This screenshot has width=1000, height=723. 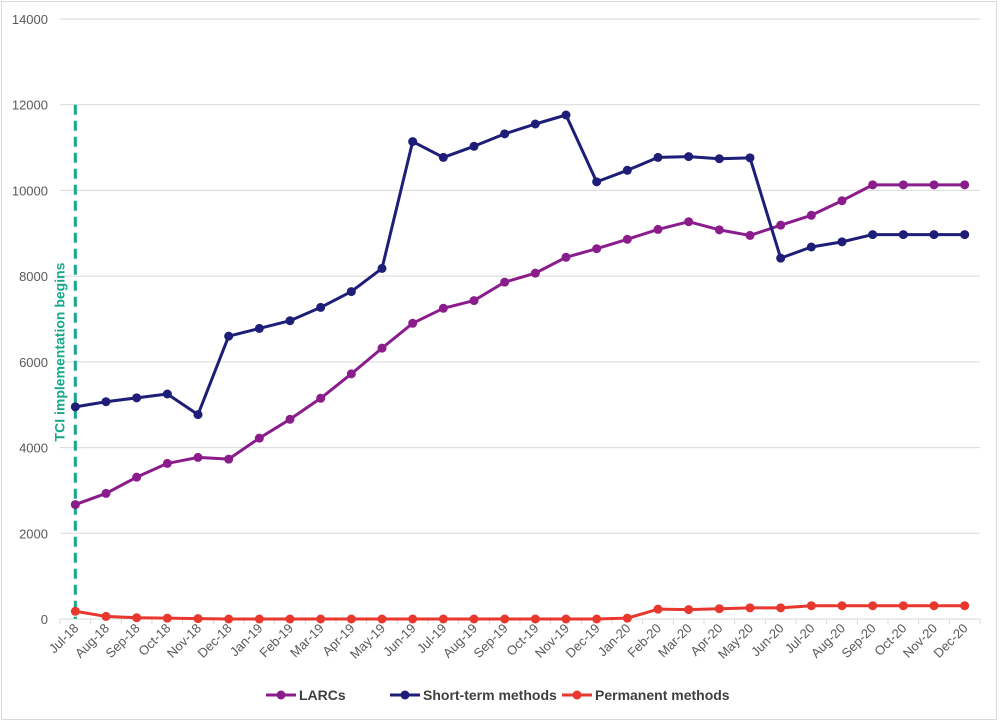 I want to click on x-tick-label: Feb-20, so click(x=644, y=641).